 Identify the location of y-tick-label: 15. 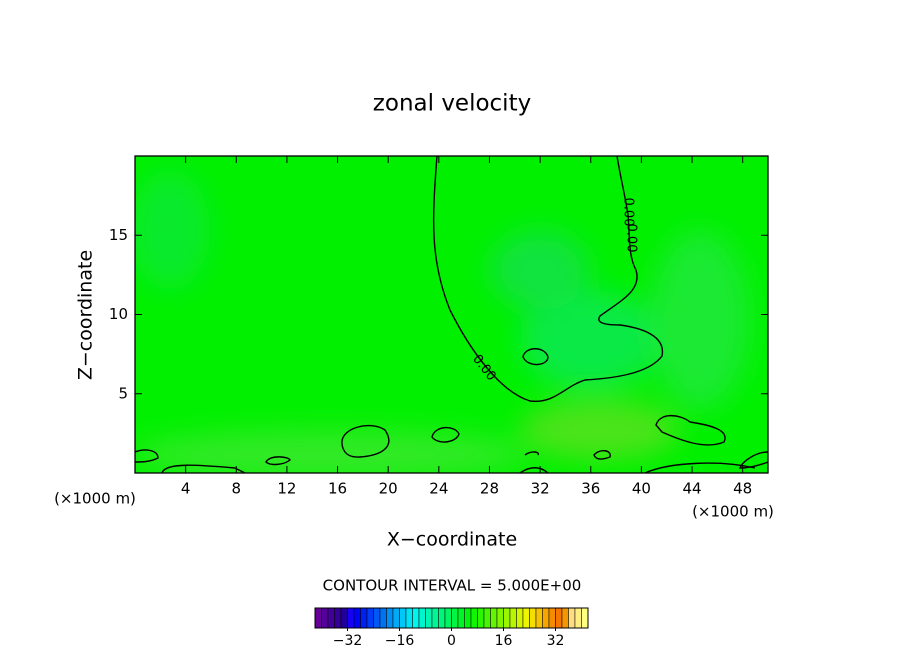
(118, 235).